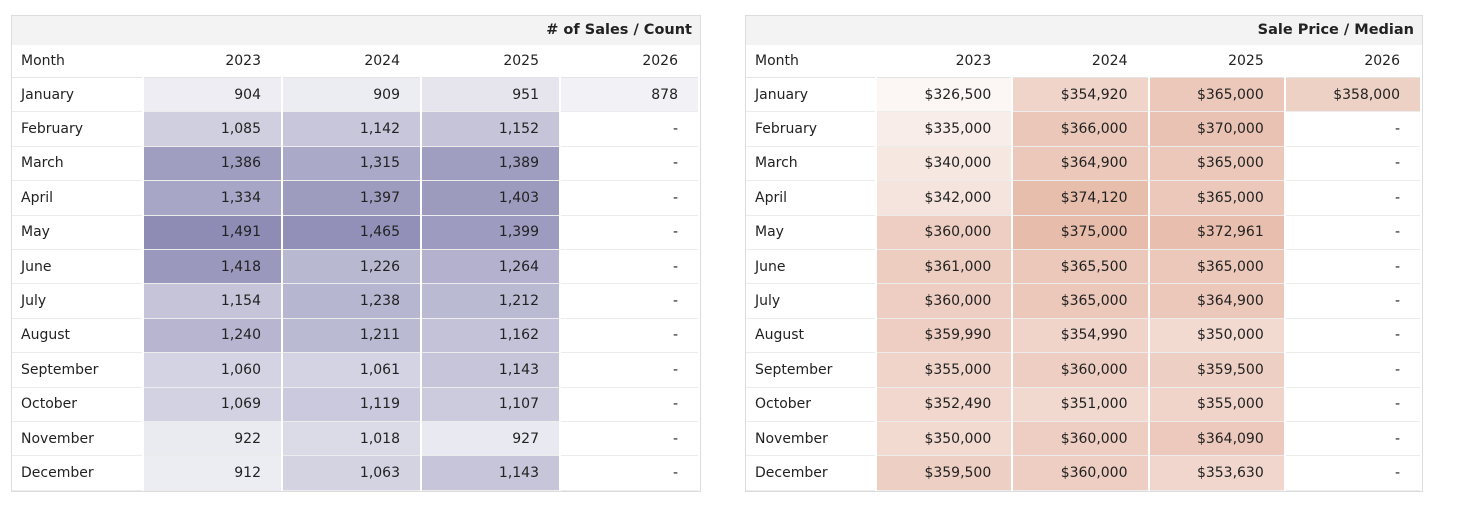 This screenshot has height=515, width=1468. What do you see at coordinates (351, 129) in the screenshot?
I see `cell: 1,142` at bounding box center [351, 129].